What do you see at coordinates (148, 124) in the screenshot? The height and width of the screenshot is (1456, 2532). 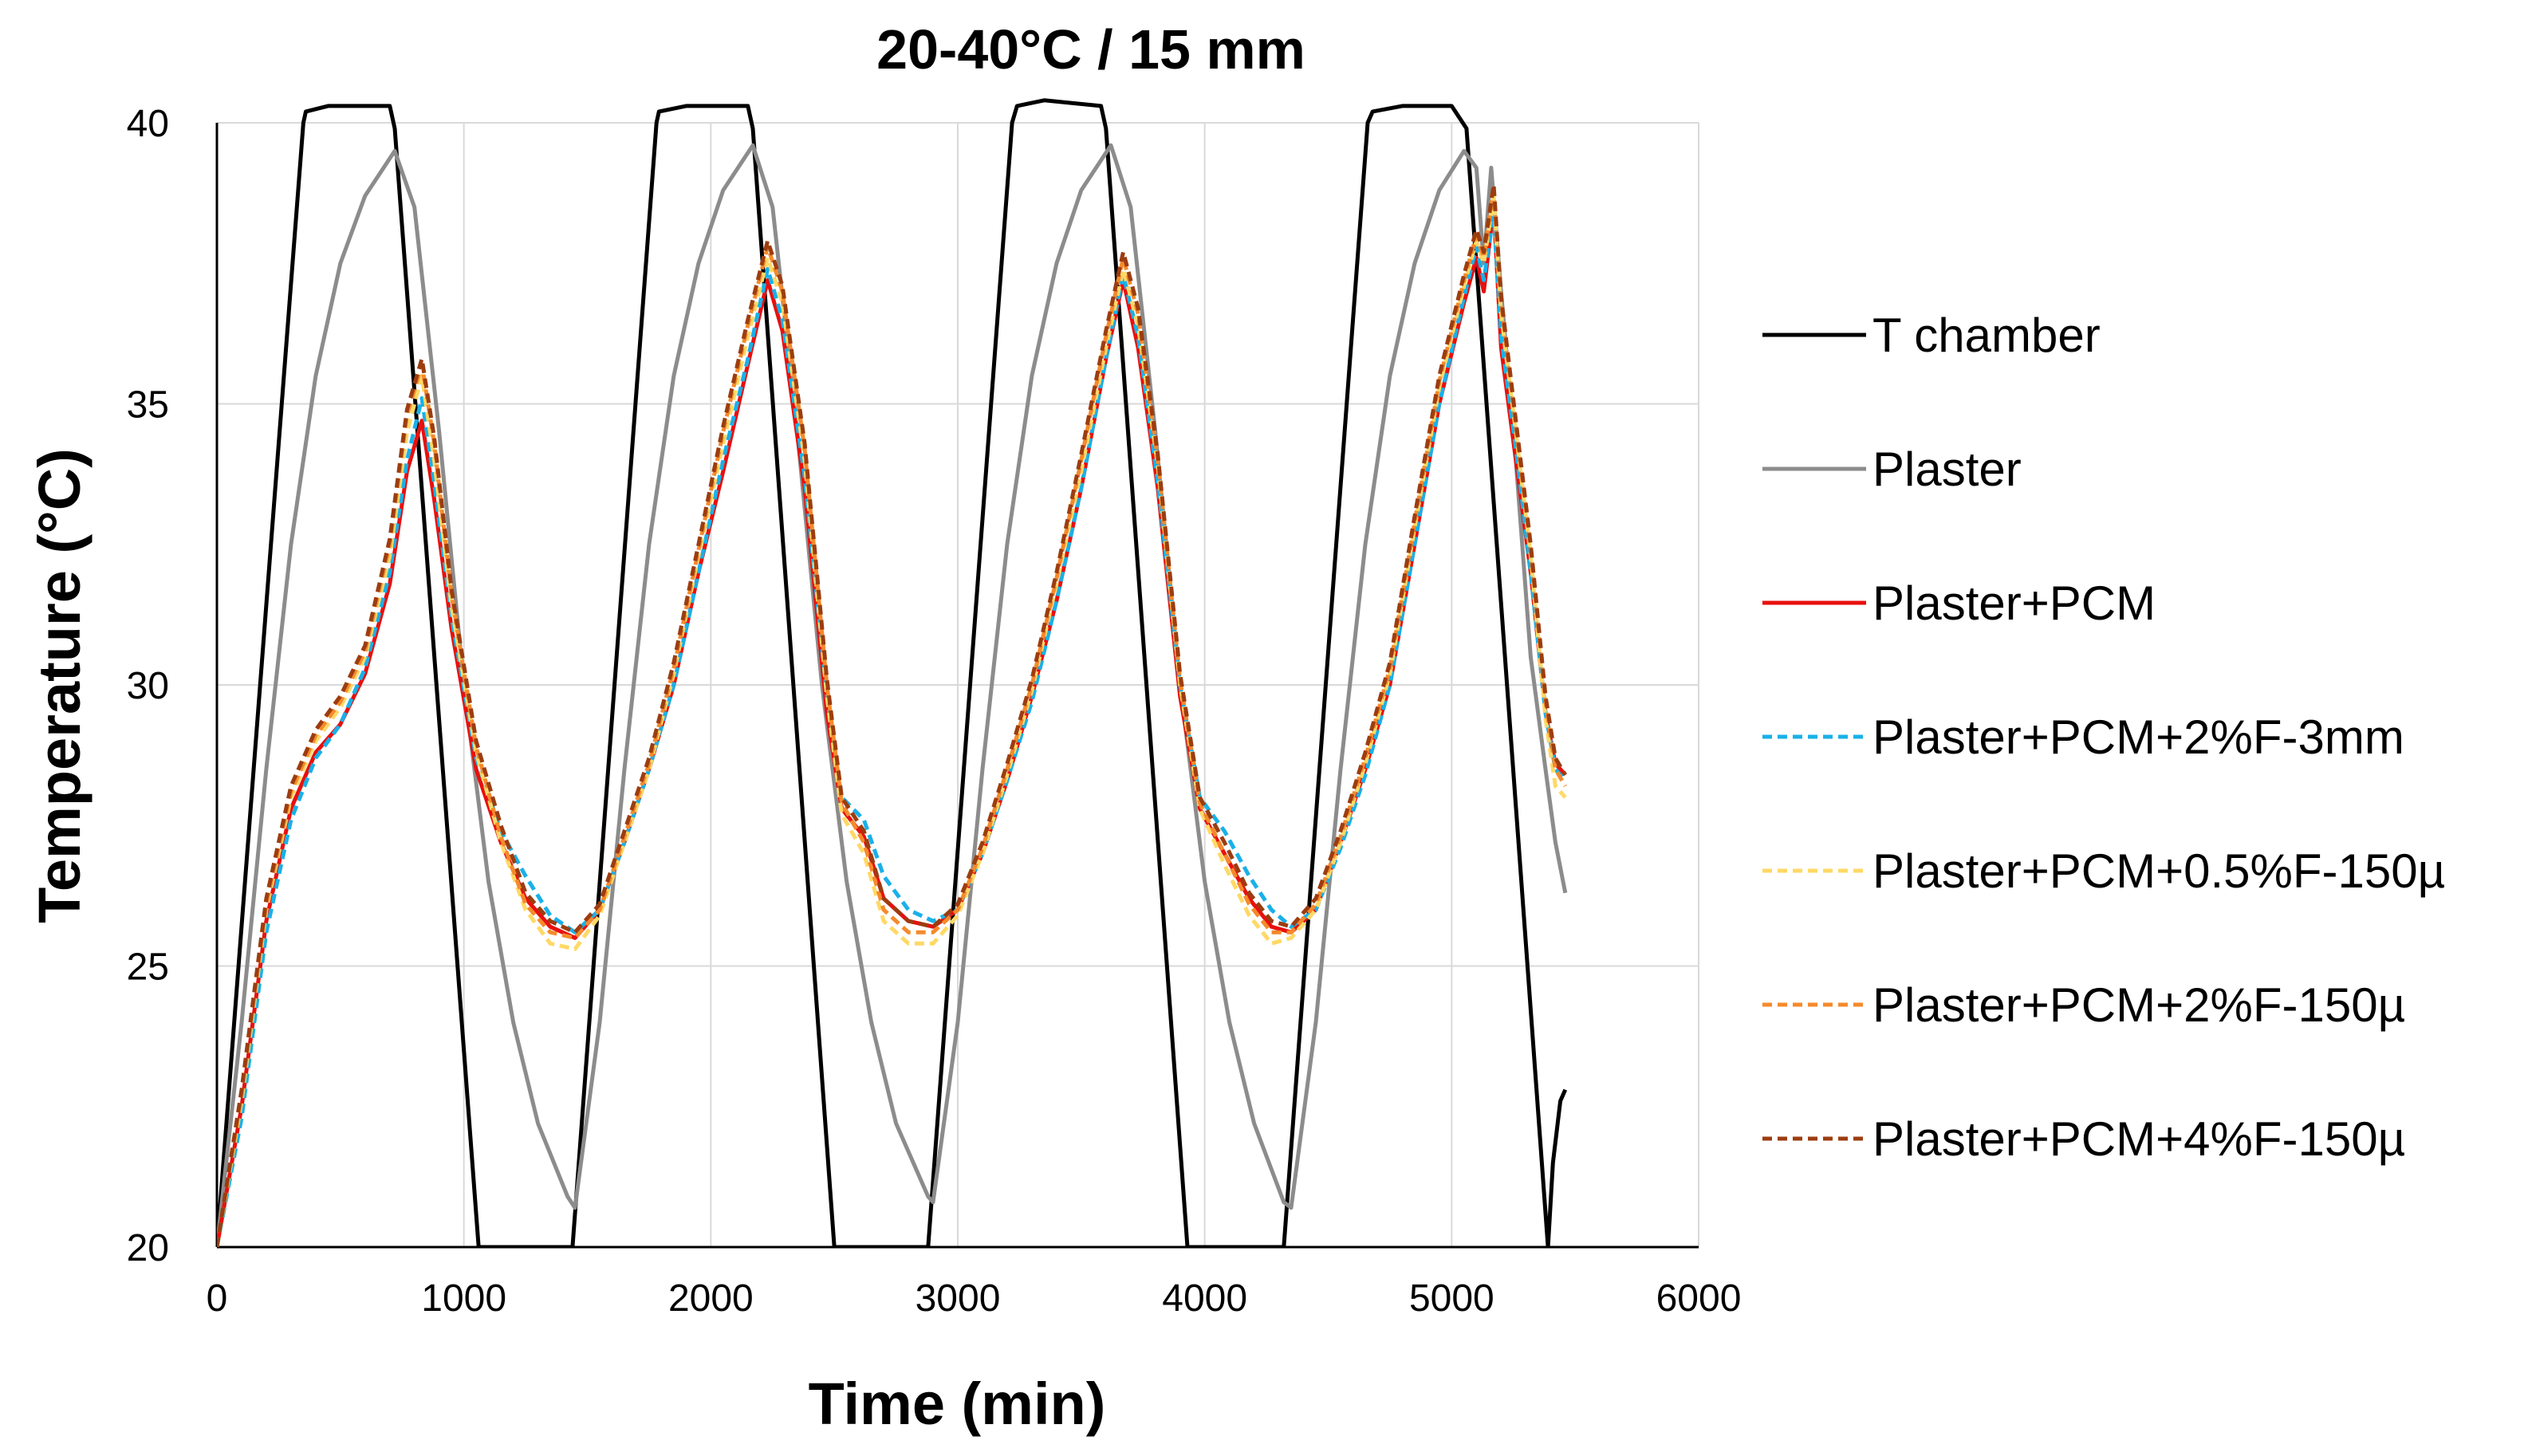 I see `y-tick-label: 40` at bounding box center [148, 124].